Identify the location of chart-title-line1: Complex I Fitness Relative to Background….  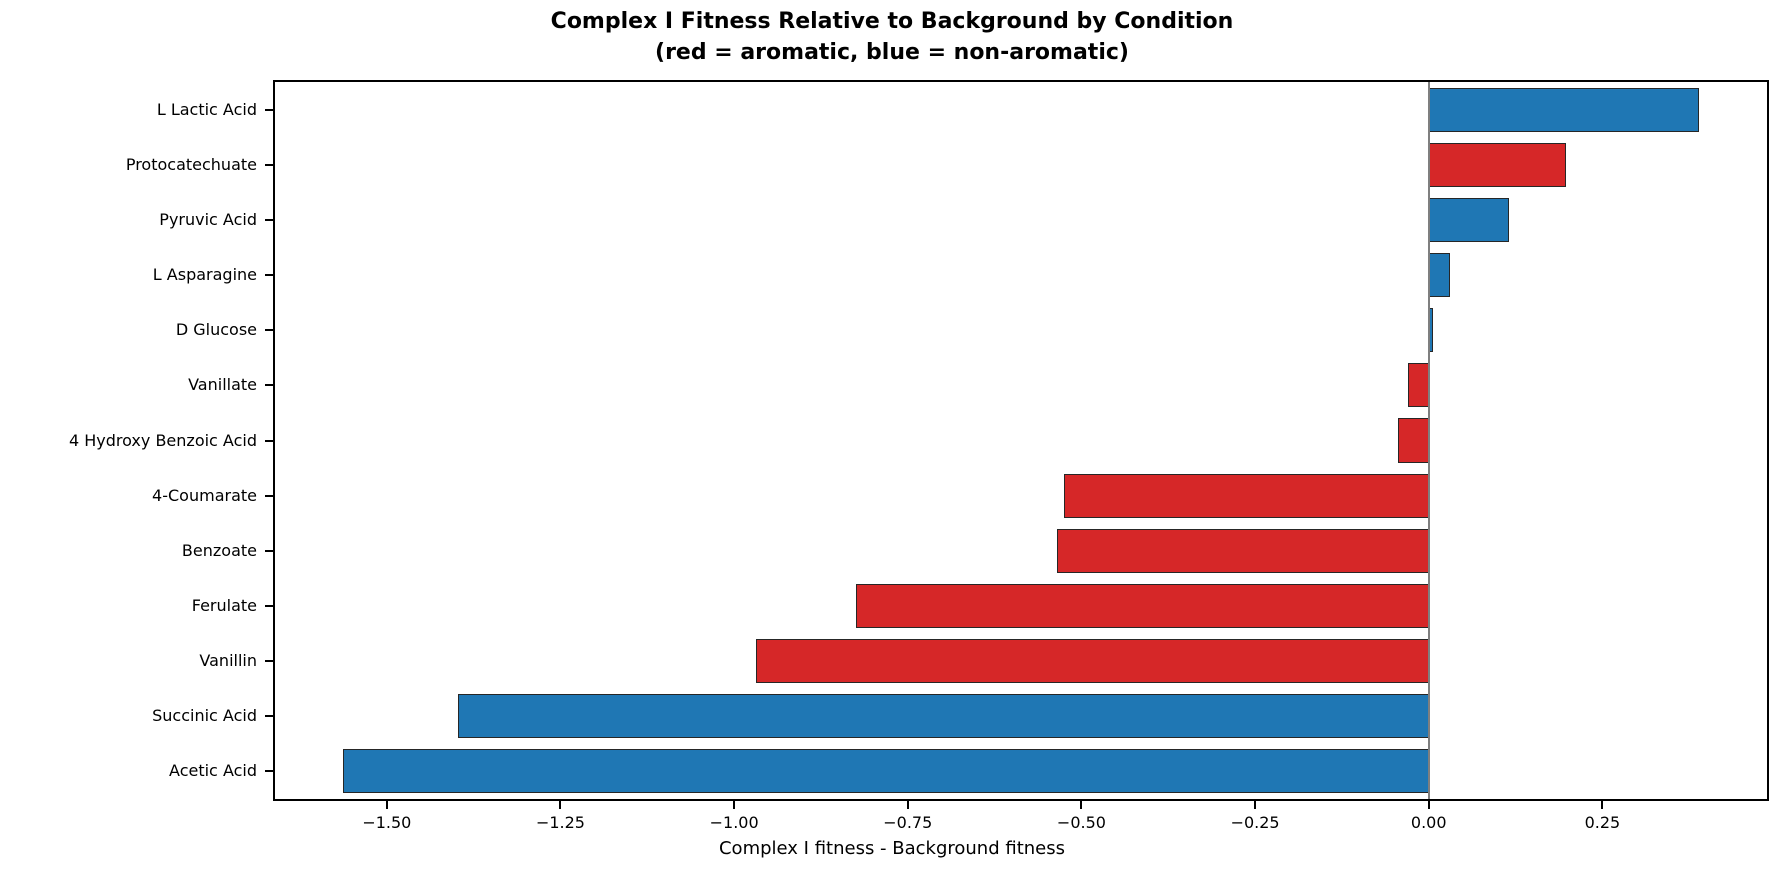
(892, 21).